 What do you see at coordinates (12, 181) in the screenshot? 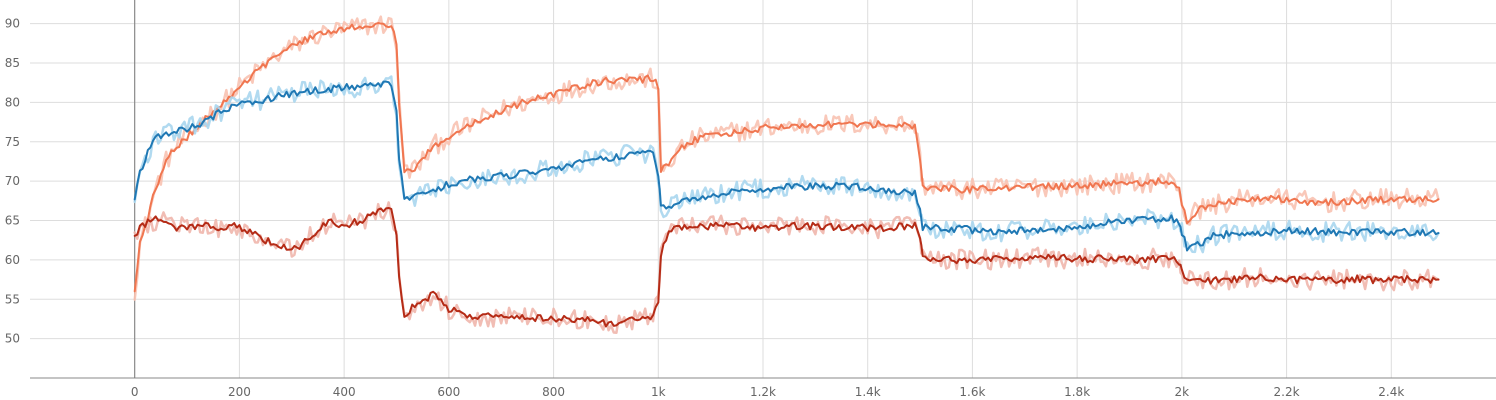
I see `y-tick-label: 70` at bounding box center [12, 181].